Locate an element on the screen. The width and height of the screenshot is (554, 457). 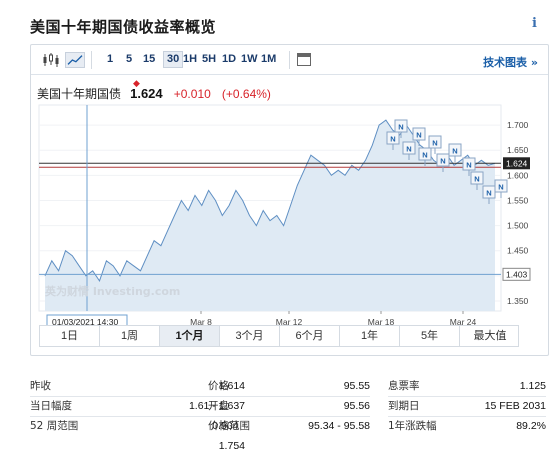
price-change: +0.010 is located at coordinates (192, 94).